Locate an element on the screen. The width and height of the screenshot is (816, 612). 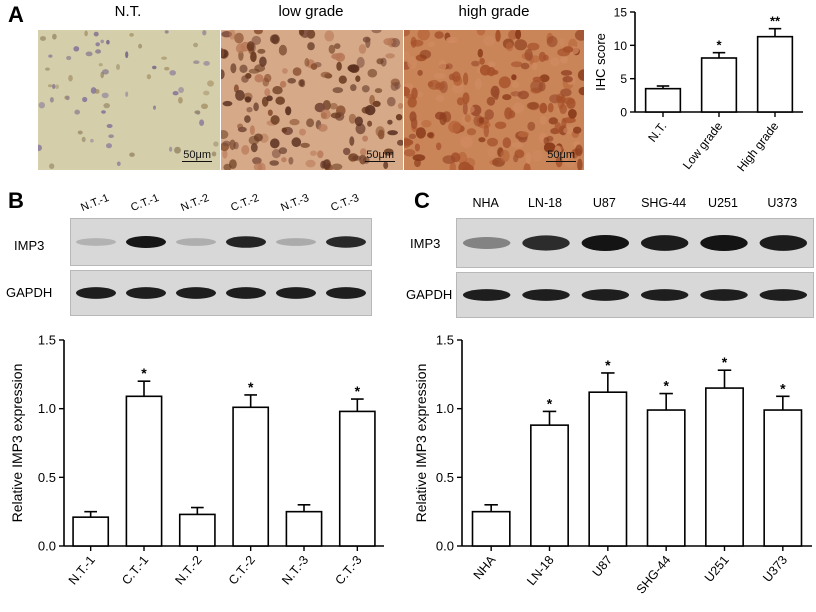
y-tick-label: 0 is located at coordinates (623, 113).